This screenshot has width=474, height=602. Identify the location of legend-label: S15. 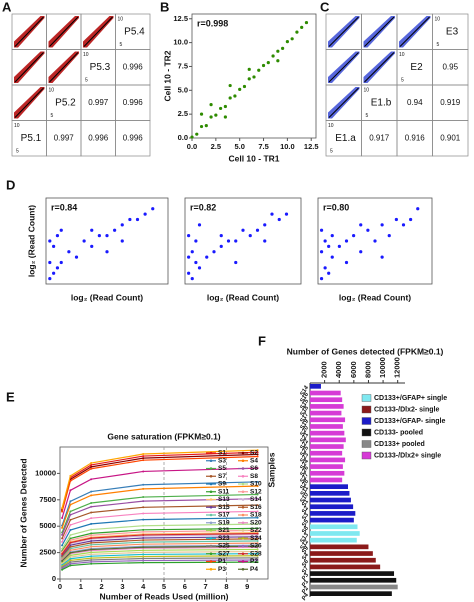
(224, 507).